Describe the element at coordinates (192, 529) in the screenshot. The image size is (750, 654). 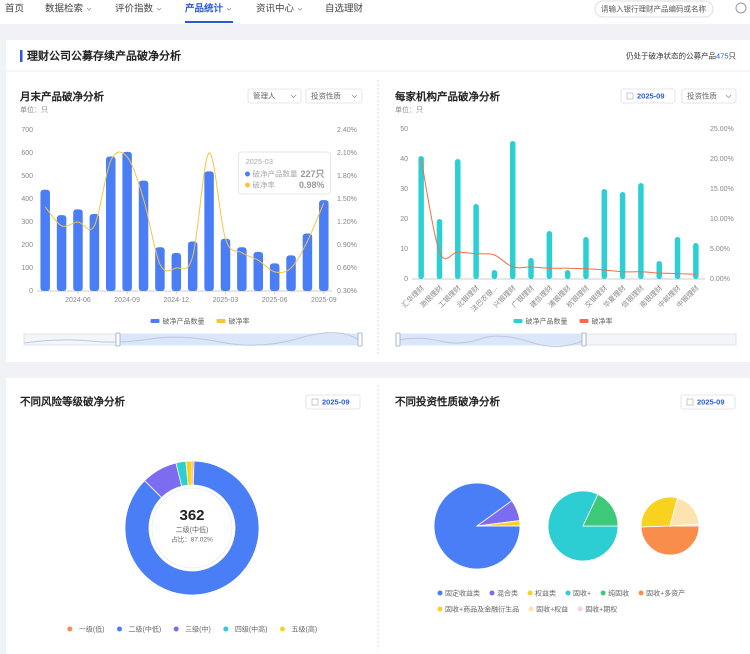
I see `center-name: 二级(中低)` at that location.